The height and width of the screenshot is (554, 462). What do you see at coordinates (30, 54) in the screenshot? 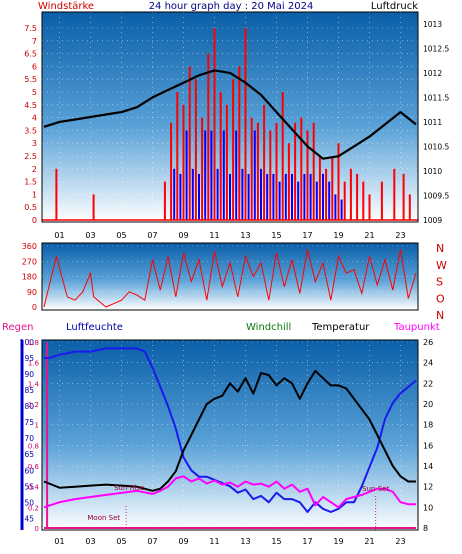
I see `wind-tick-label: 6.5` at bounding box center [30, 54].